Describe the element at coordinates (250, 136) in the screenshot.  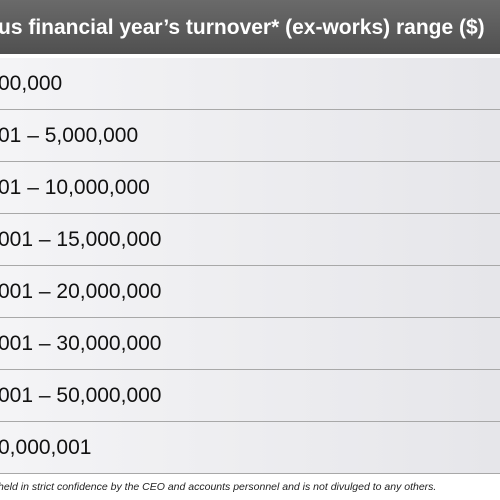
I see `table-row: 01 – 5,000,000` at that location.